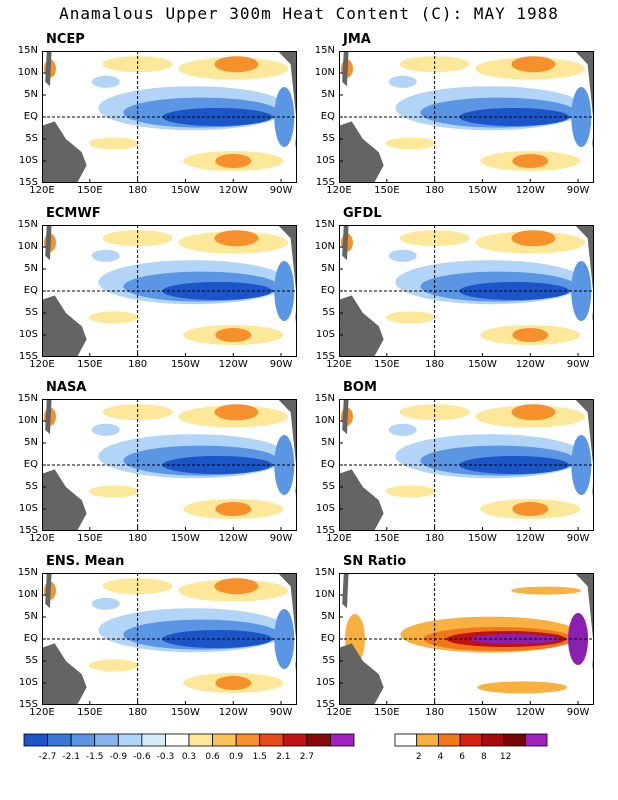 Image resolution: width=618 pixels, height=800 pixels. I want to click on warm-anomaly-southwest, so click(113, 491).